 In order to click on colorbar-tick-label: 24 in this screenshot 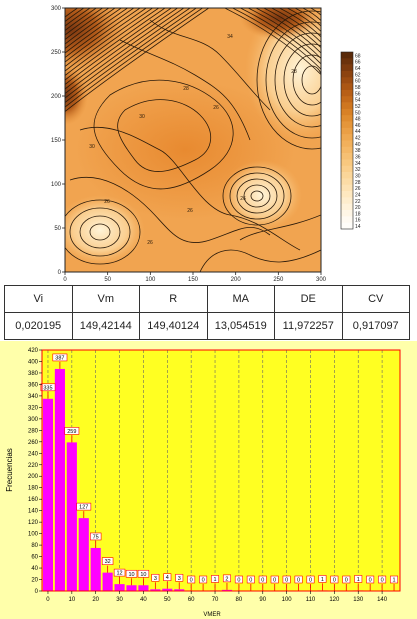, I will do `click(358, 195)`.